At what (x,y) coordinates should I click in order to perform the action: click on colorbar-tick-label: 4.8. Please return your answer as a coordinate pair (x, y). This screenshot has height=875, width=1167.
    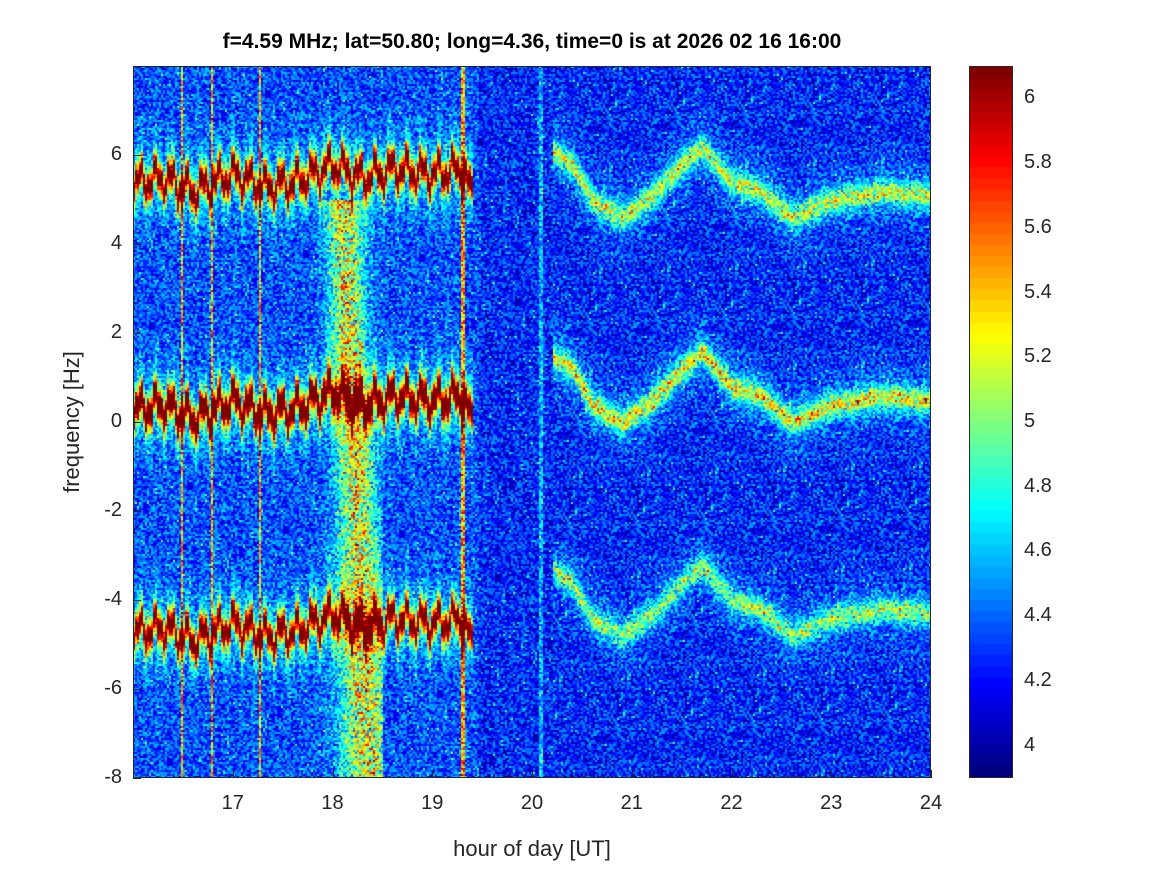
    Looking at the image, I should click on (1038, 485).